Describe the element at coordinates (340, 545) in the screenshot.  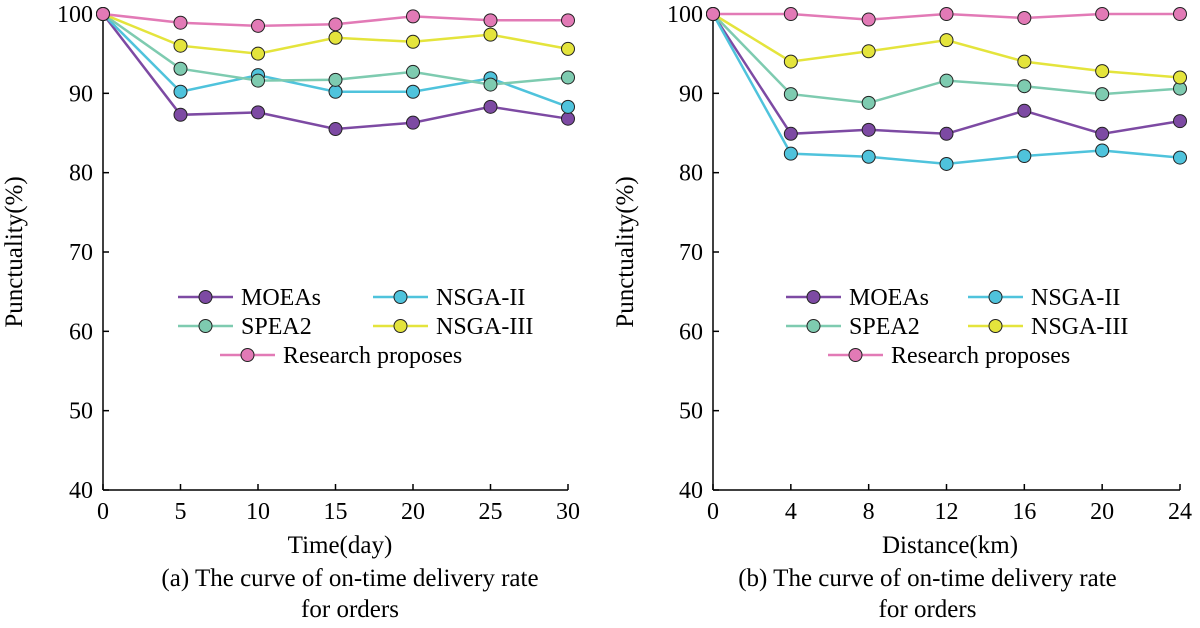
I see `x-axis-label: Time(day)` at that location.